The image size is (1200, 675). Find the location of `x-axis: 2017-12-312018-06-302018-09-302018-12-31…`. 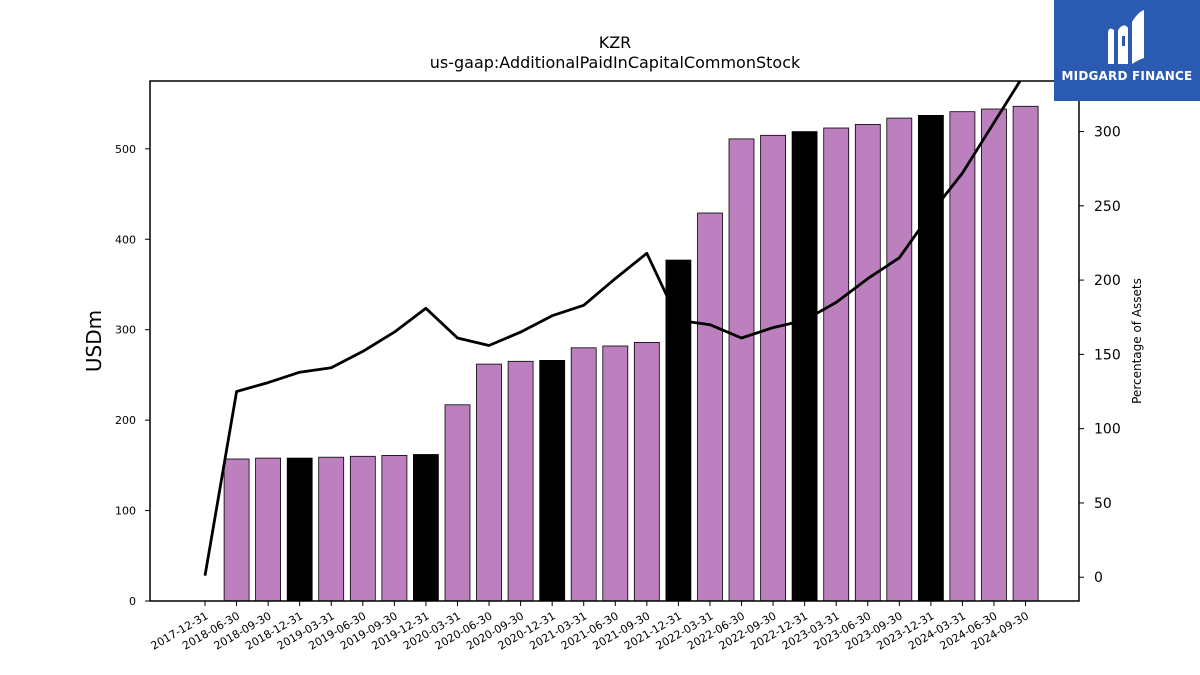

x-axis: 2017-12-312018-06-302018-09-302018-12-31… is located at coordinates (590, 627).